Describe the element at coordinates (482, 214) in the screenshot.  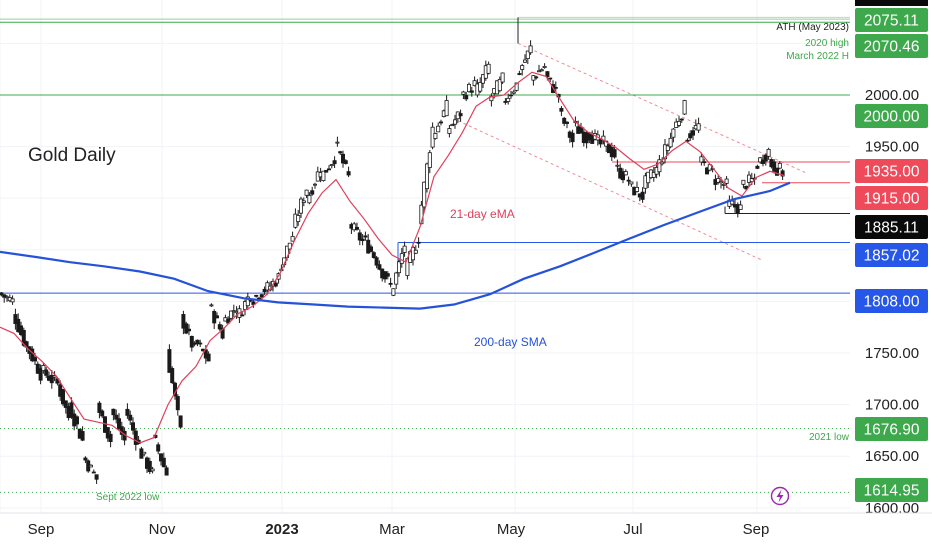
I see `ema-21-label: 21-day eMA` at that location.